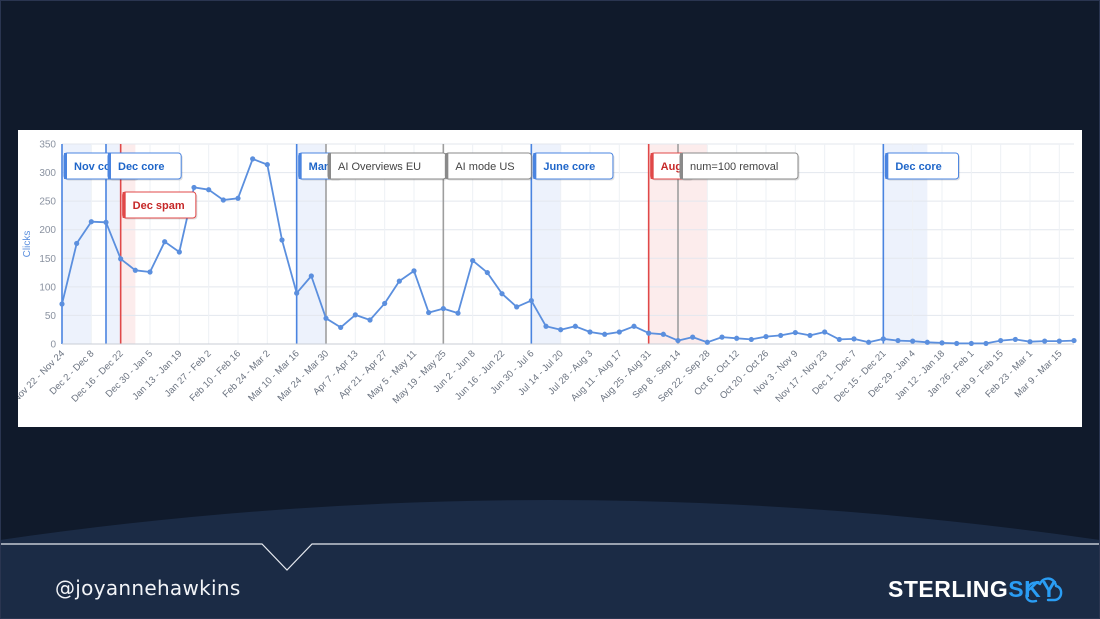  I want to click on annotation-label: AI mode US, so click(488, 166).